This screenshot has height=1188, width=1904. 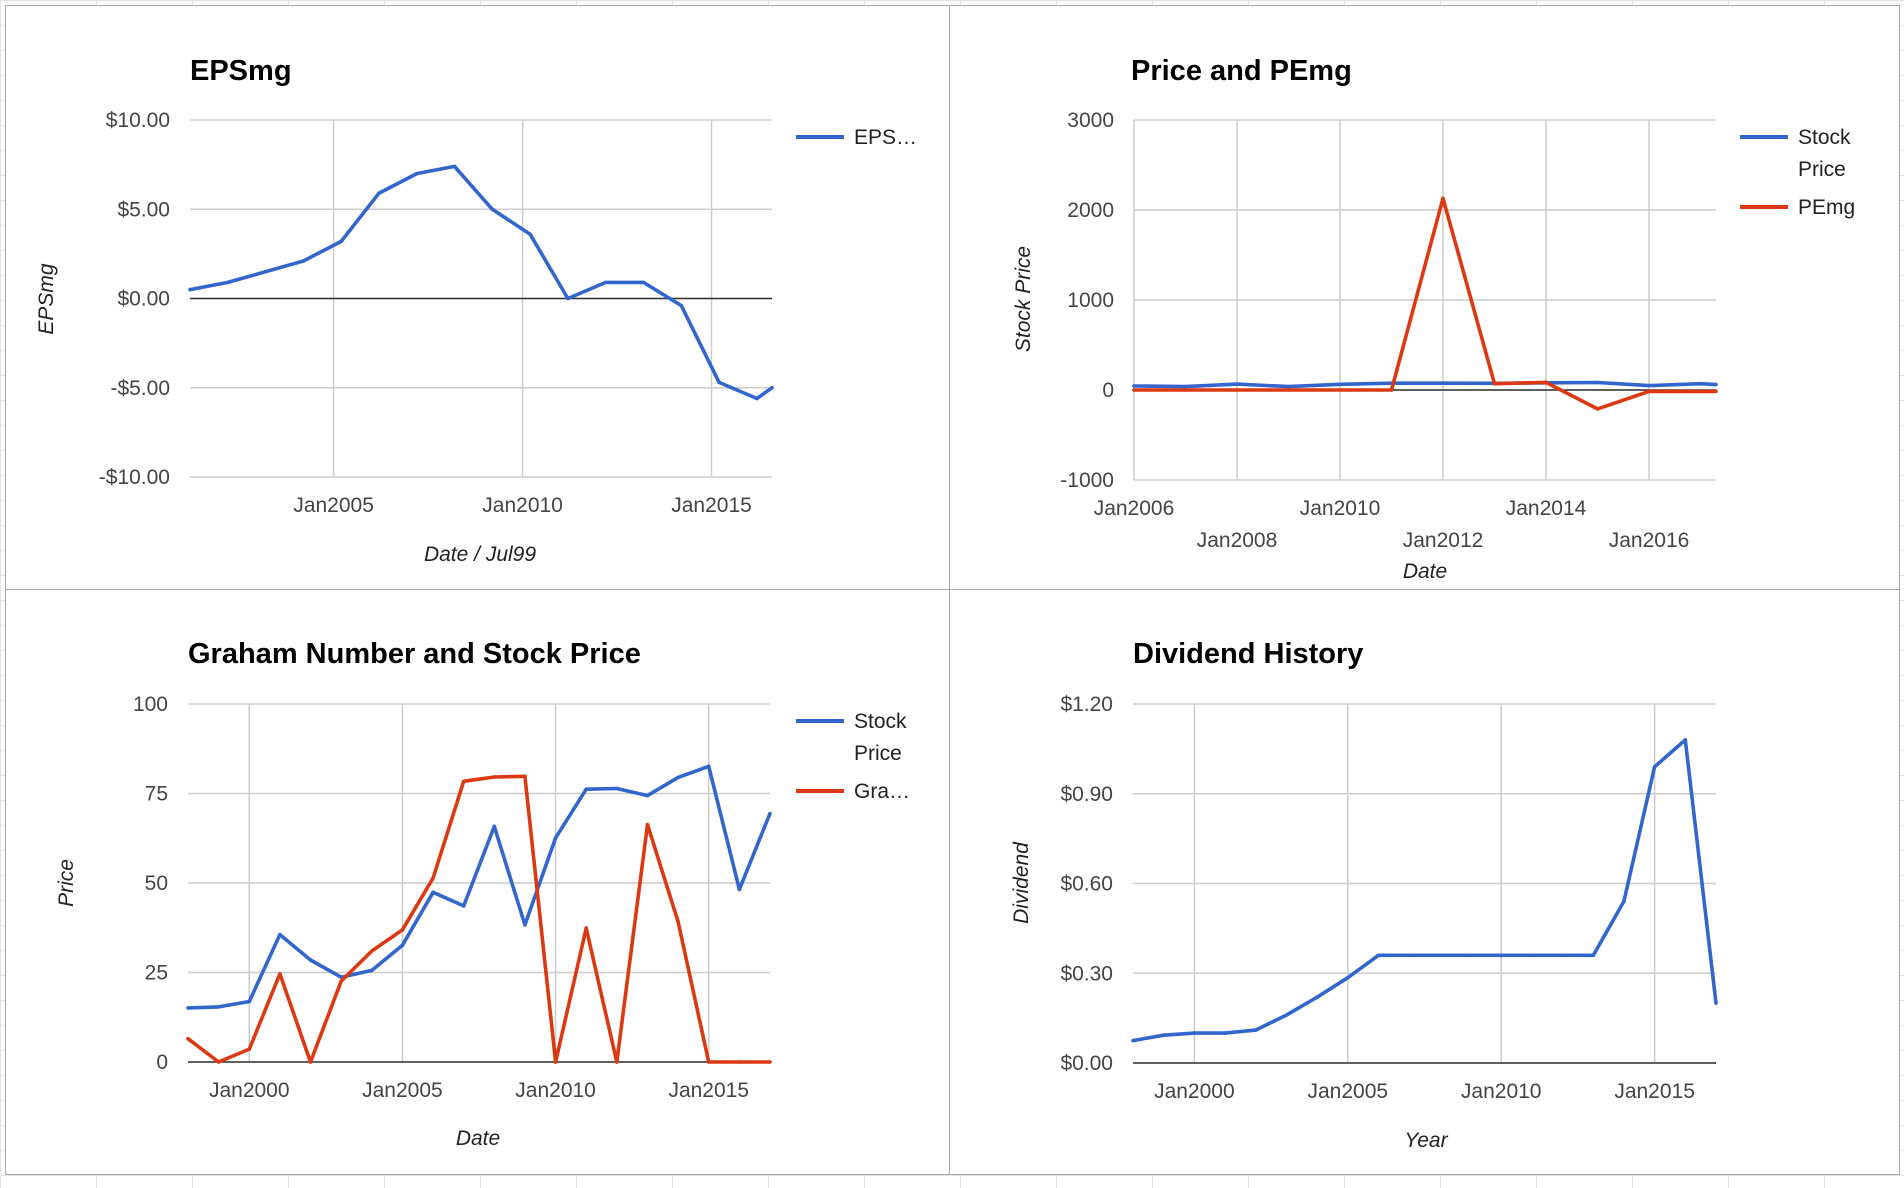 What do you see at coordinates (1425, 303) in the screenshot?
I see `series-line-secondary` at bounding box center [1425, 303].